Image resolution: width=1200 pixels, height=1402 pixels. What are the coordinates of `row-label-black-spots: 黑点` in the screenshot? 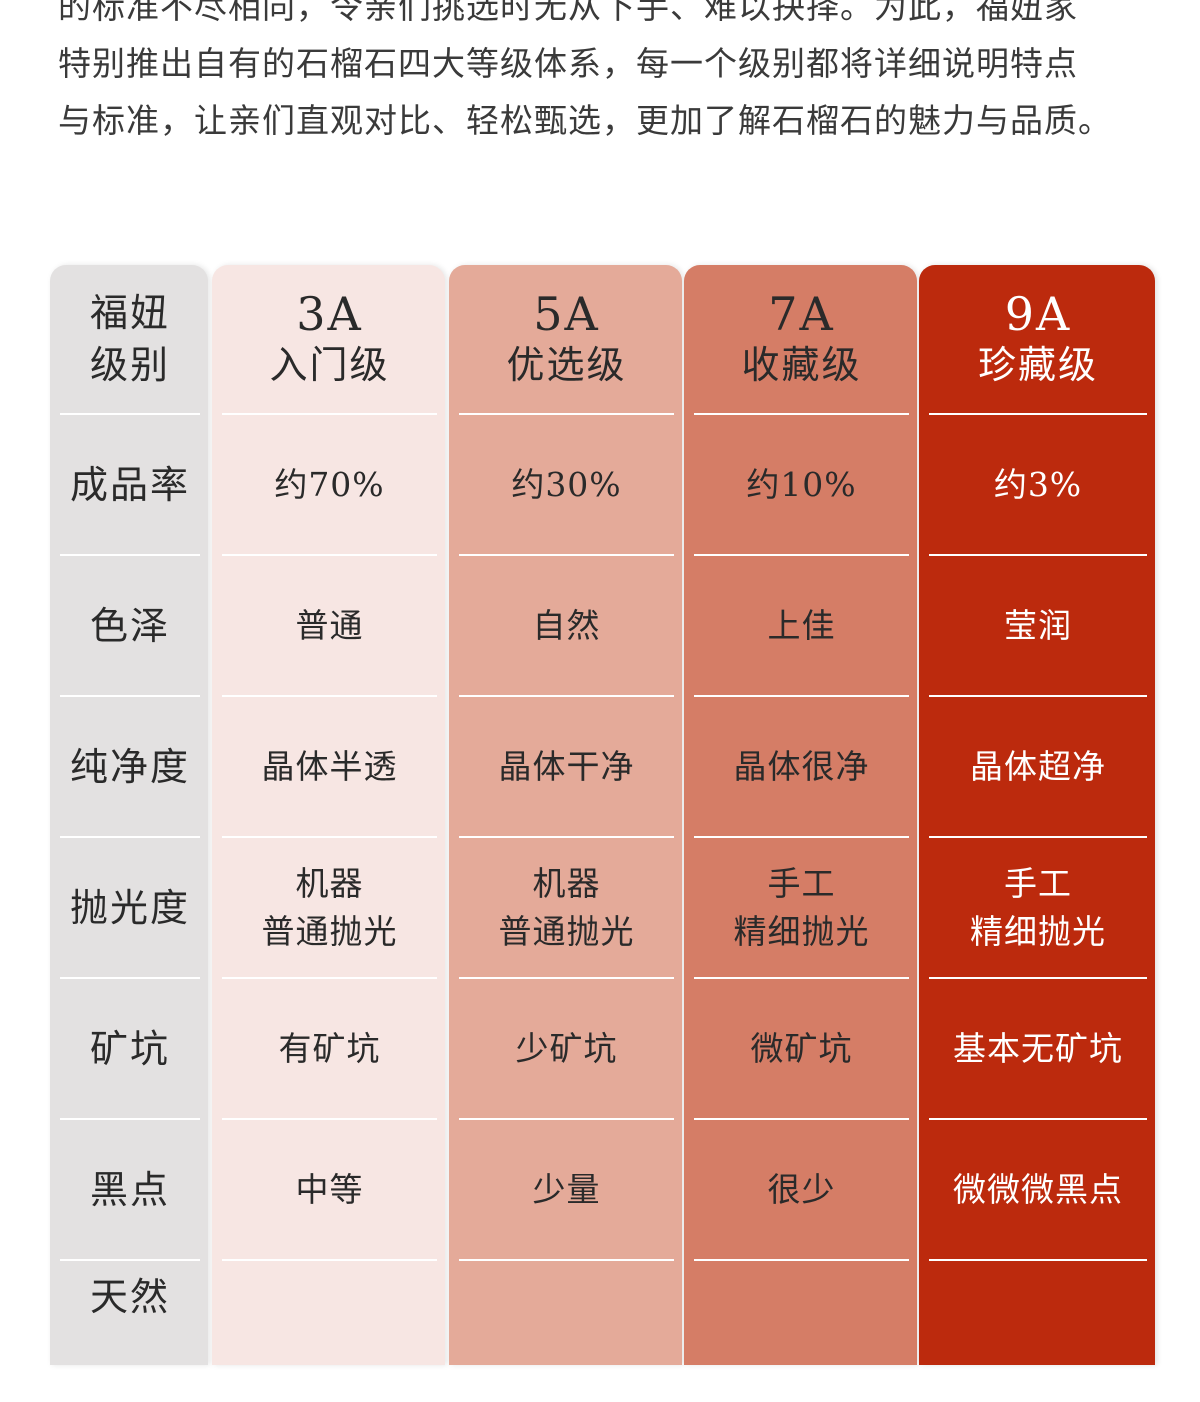 It's located at (129, 1189).